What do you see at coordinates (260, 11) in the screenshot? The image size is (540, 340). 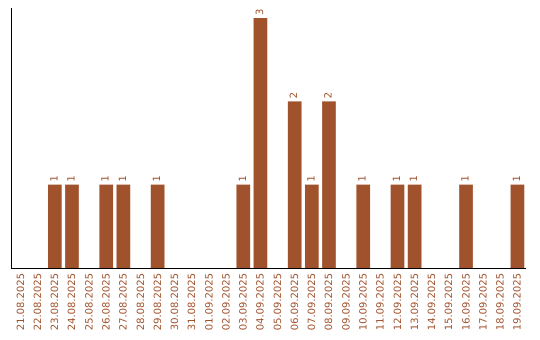 I see `data-label: 3` at bounding box center [260, 11].